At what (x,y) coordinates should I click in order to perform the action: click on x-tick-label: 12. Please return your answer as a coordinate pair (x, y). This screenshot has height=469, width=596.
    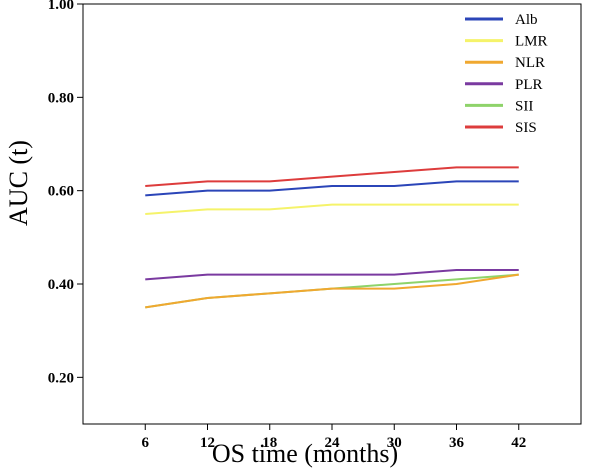
    Looking at the image, I should click on (207, 443).